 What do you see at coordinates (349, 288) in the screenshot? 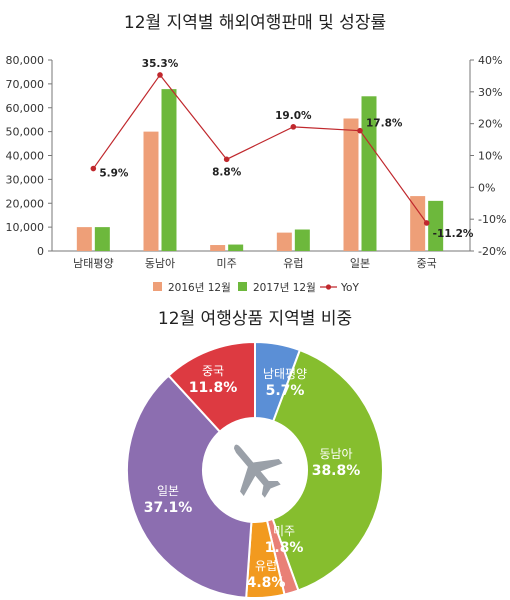
I see `legend-label-yoy: YoY` at bounding box center [349, 288].